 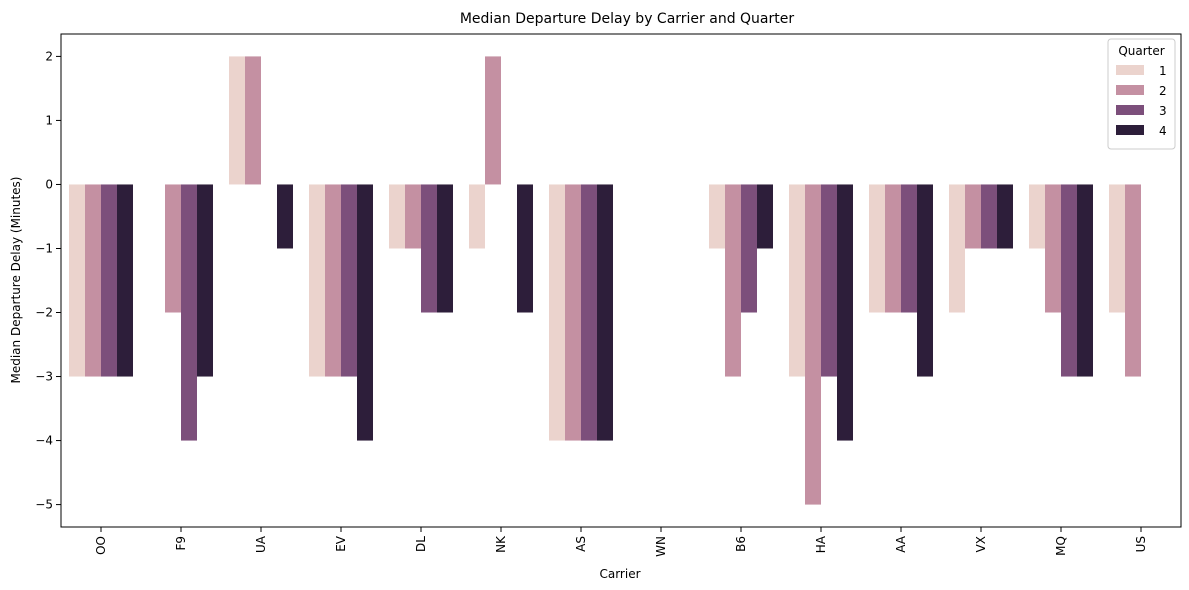 What do you see at coordinates (893, 248) in the screenshot?
I see `bar-aa-q2` at bounding box center [893, 248].